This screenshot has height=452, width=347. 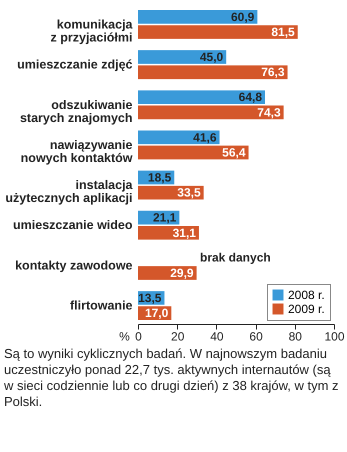 What do you see at coordinates (178, 337) in the screenshot?
I see `x-tick-label: 20` at bounding box center [178, 337].